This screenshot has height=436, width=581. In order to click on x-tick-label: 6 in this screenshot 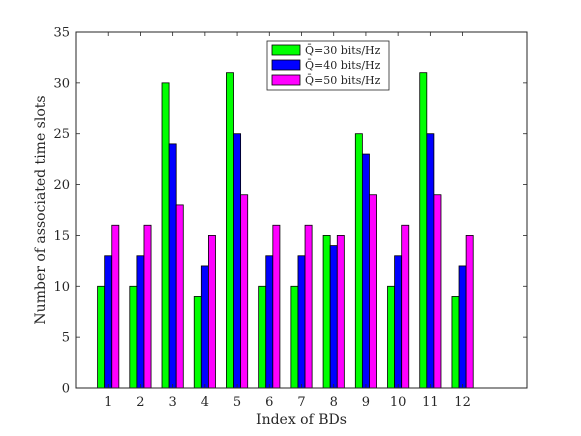, I will do `click(269, 402)`.